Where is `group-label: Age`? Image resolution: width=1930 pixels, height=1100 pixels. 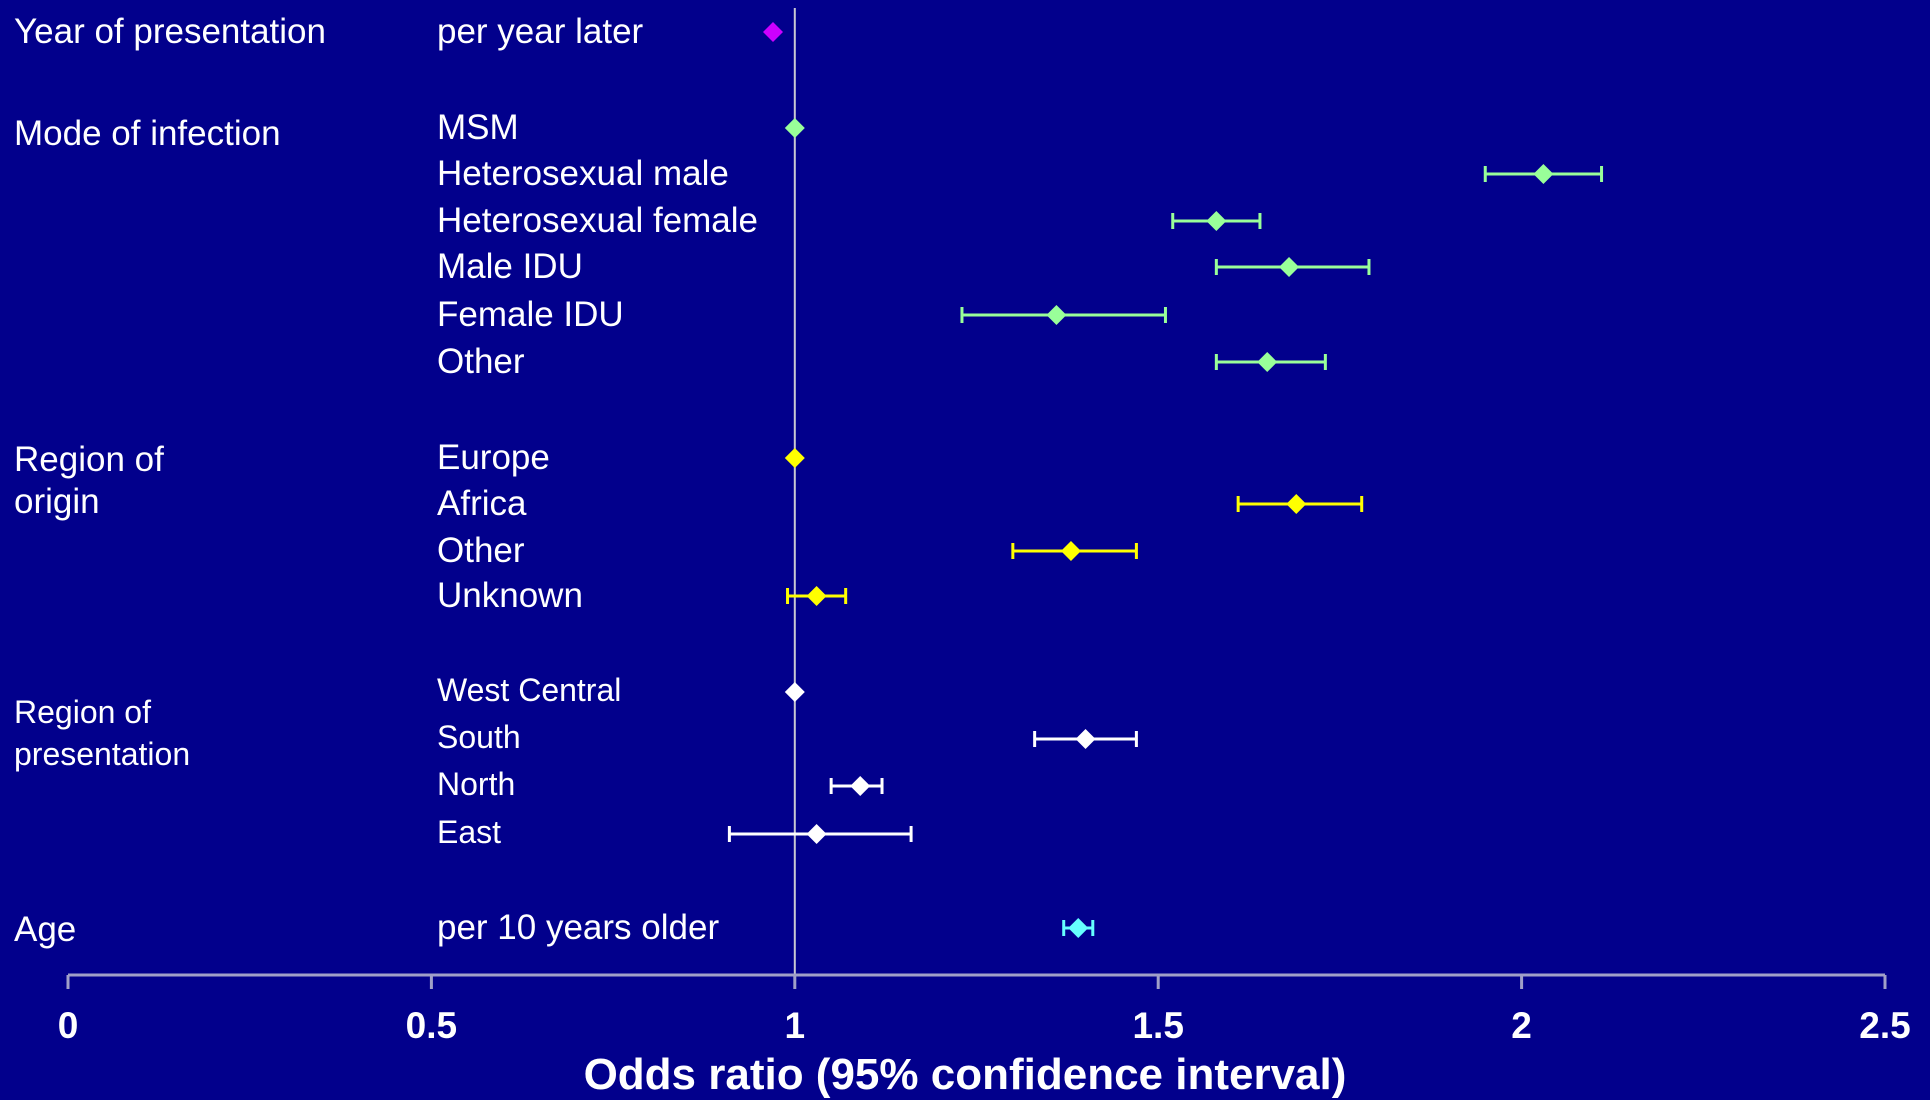
group-label: Age is located at coordinates (45, 929).